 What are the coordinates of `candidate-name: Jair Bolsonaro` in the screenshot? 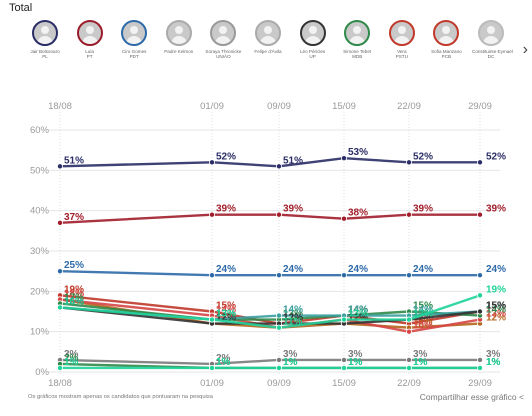 It's located at (45, 51).